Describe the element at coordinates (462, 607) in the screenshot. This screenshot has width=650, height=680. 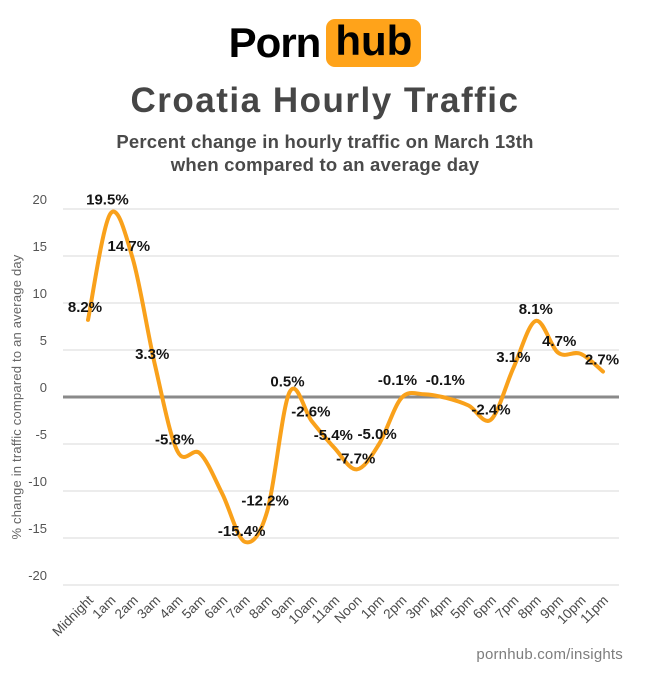
I see `x-axis-tick-label: 5pm` at that location.